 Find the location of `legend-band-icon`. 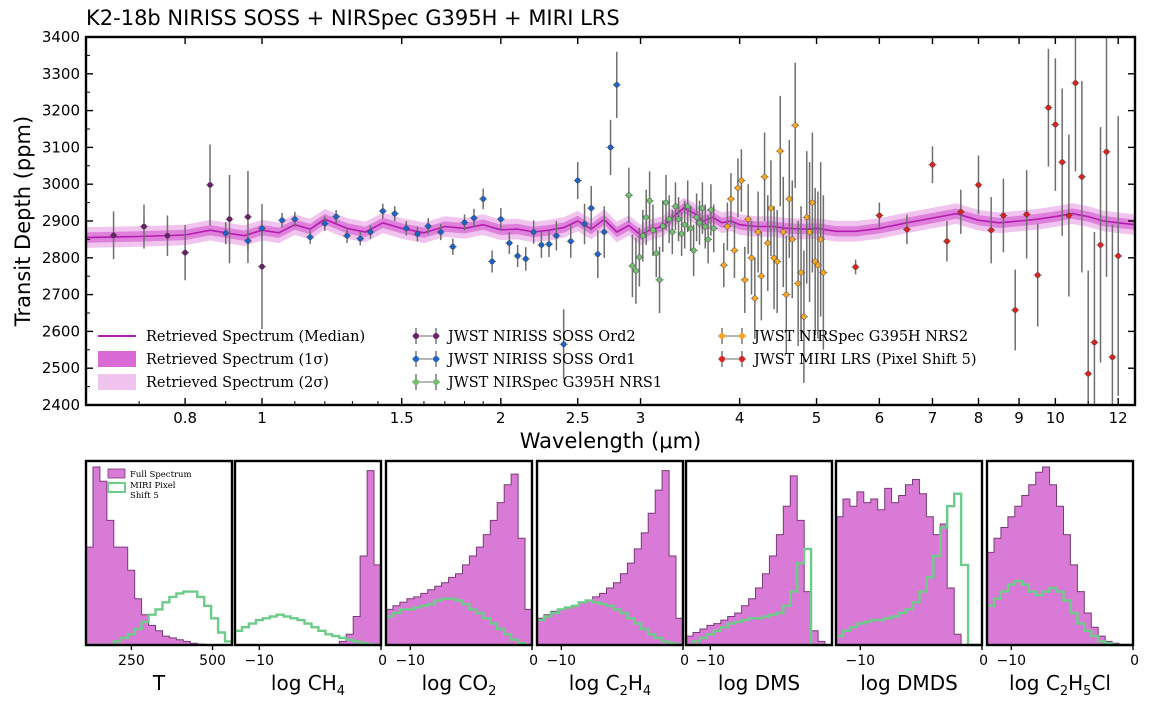

legend-band-icon is located at coordinates (117, 382).